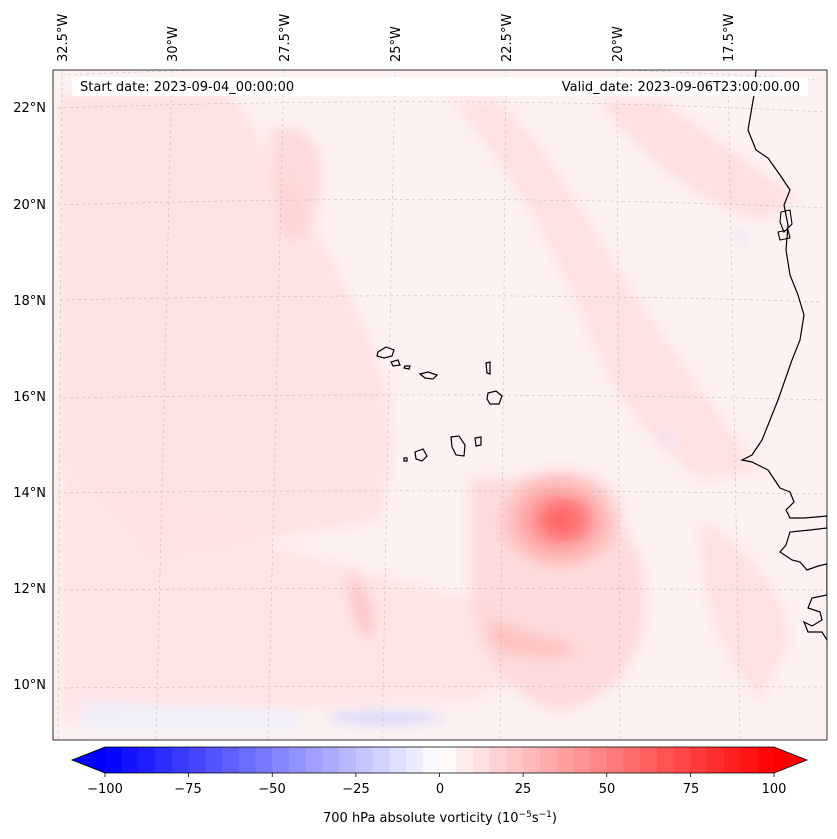  What do you see at coordinates (396, 44) in the screenshot?
I see `lon-label: 25°W` at bounding box center [396, 44].